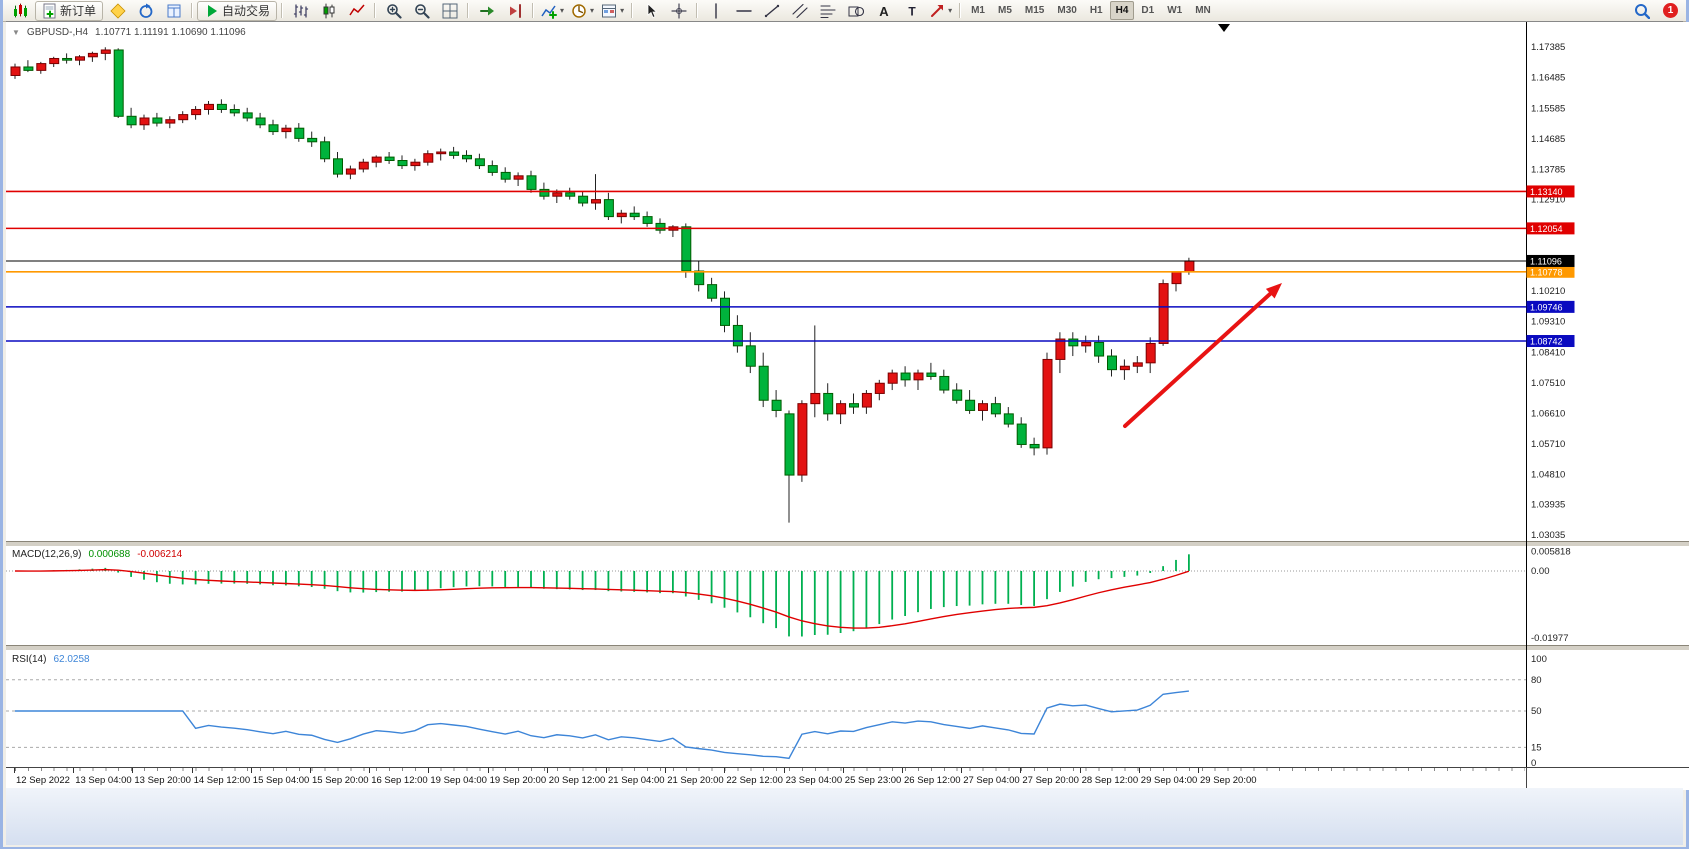  Describe the element at coordinates (328, 11) in the screenshot. I see `candlestick-chart-button` at that location.